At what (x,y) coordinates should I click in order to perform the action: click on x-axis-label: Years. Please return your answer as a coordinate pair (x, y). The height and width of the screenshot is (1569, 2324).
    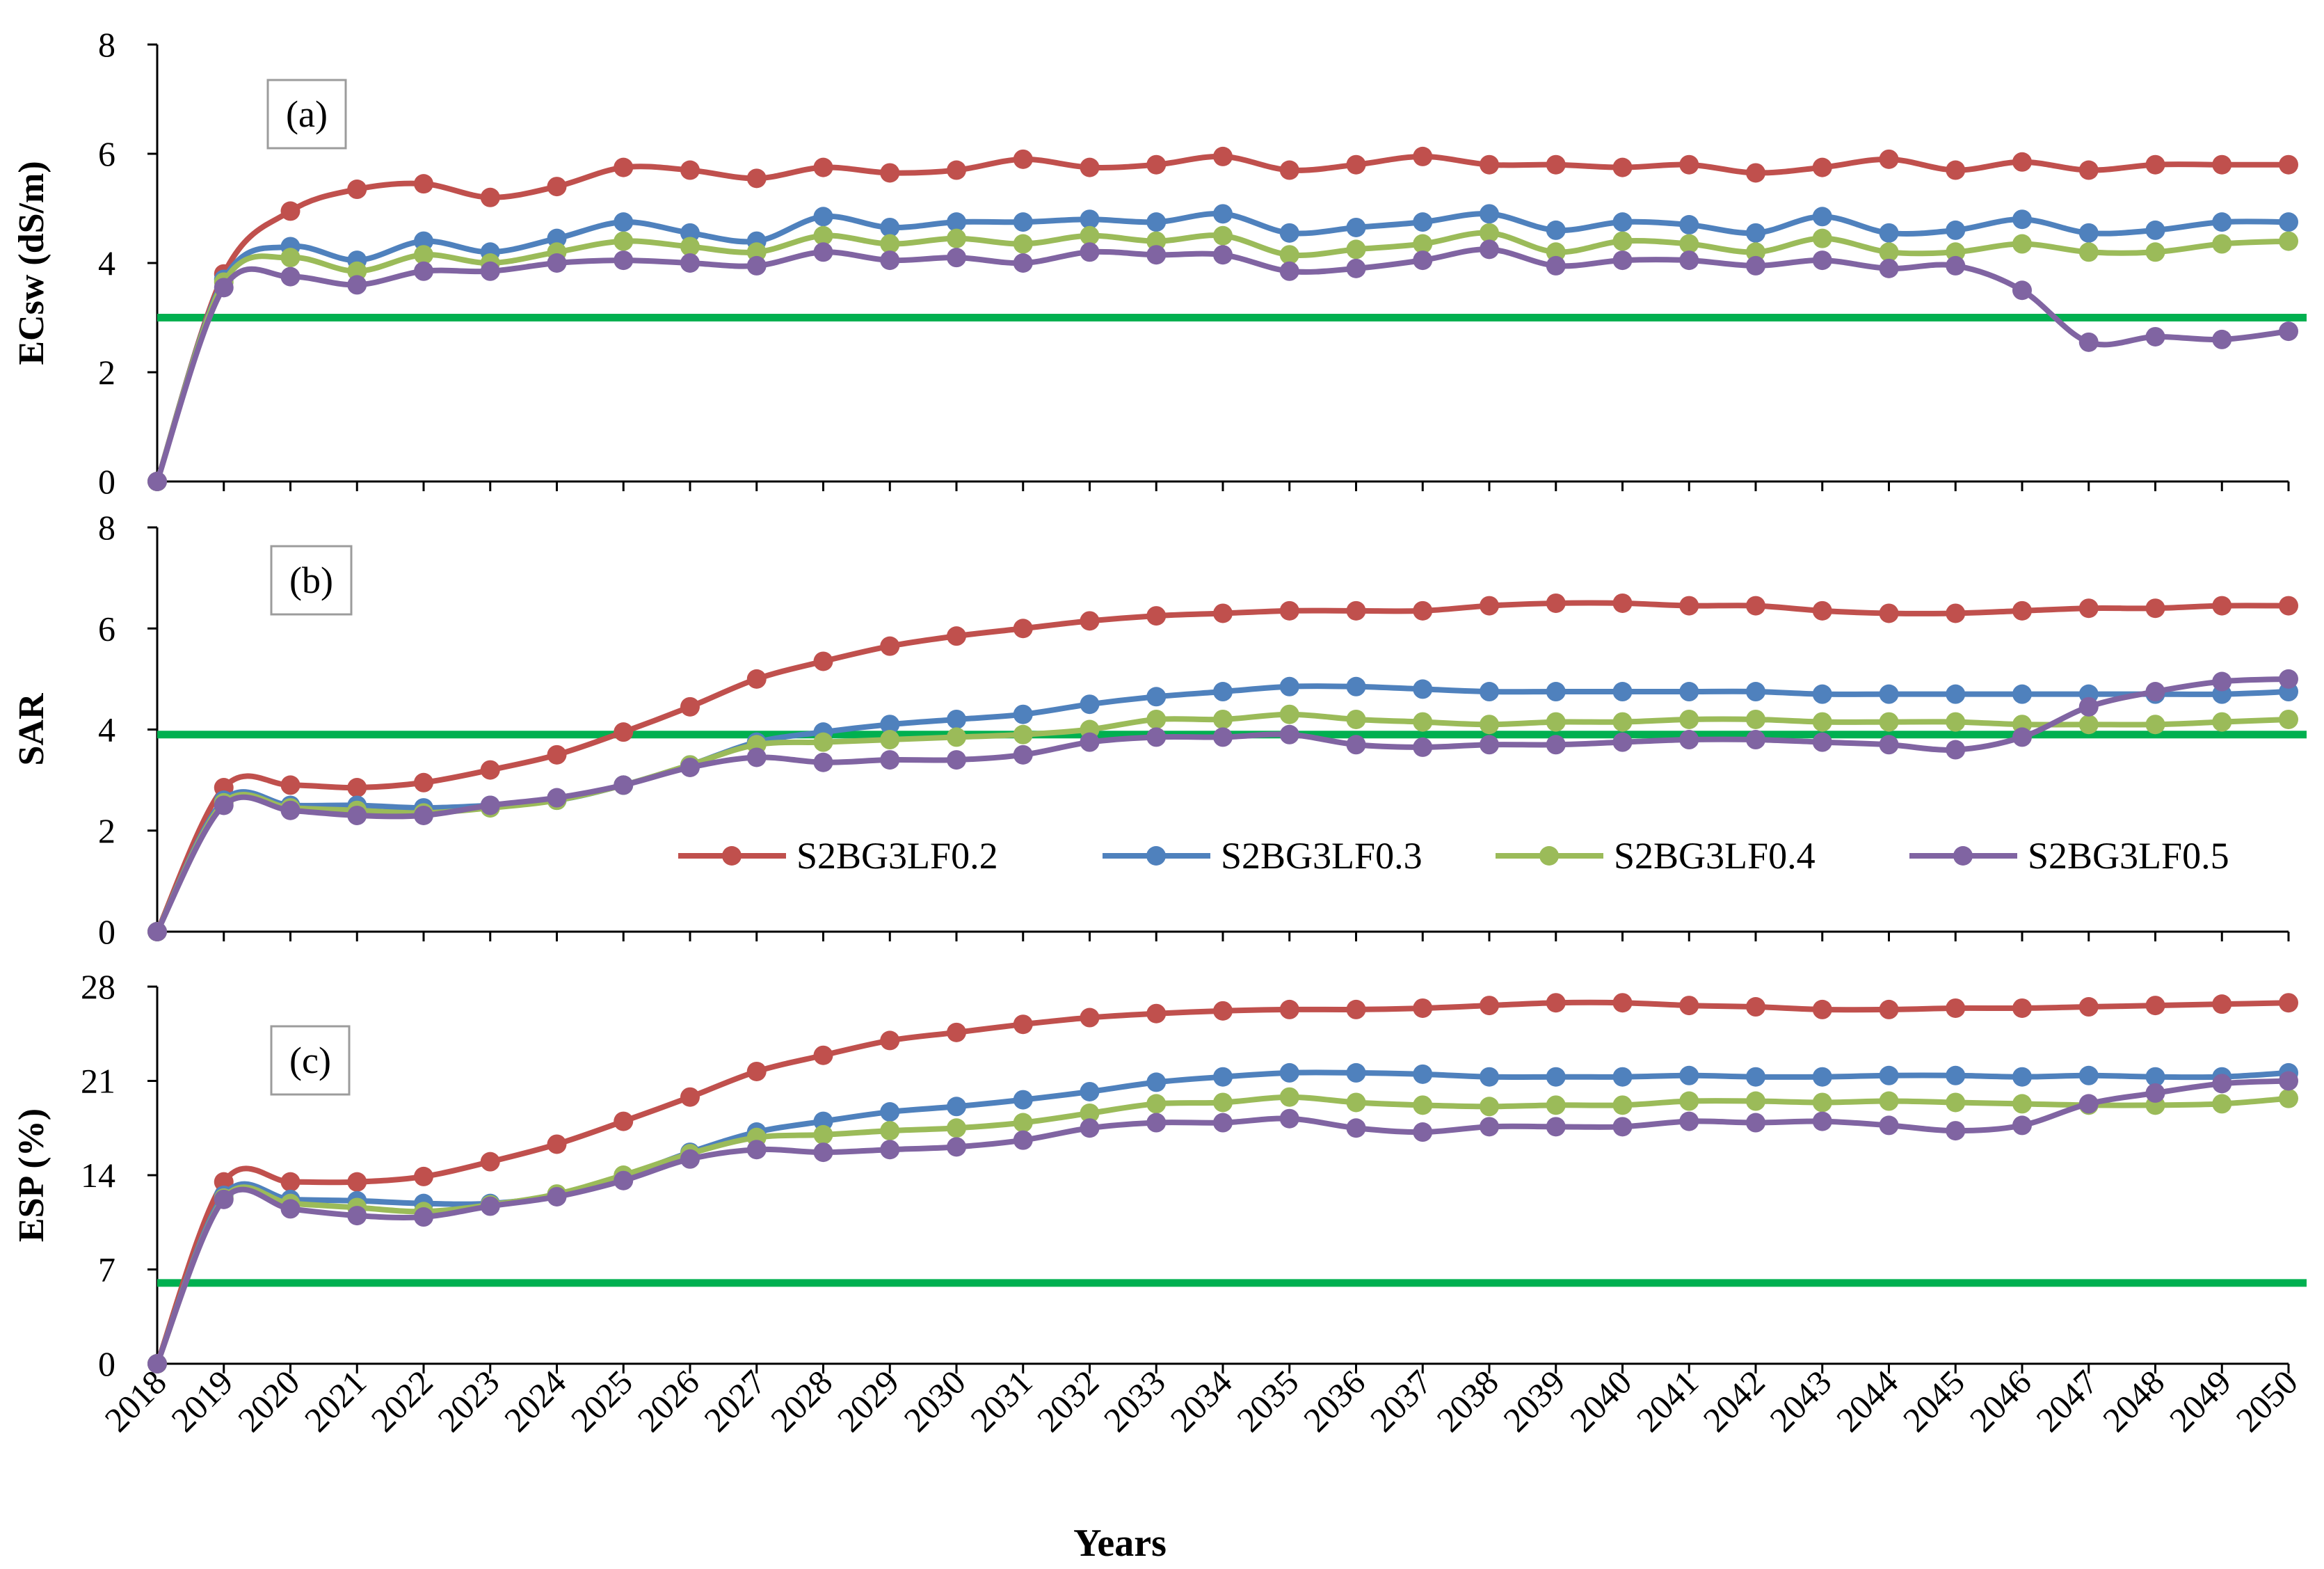
    Looking at the image, I should click on (1120, 1543).